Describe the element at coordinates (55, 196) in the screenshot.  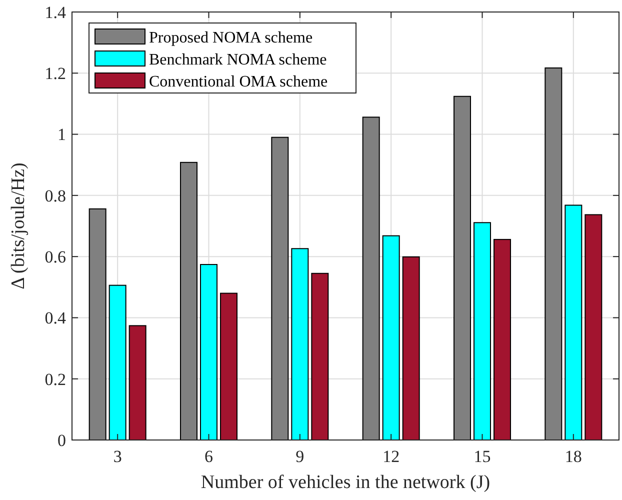
I see `y-tick-label: 0.8` at that location.